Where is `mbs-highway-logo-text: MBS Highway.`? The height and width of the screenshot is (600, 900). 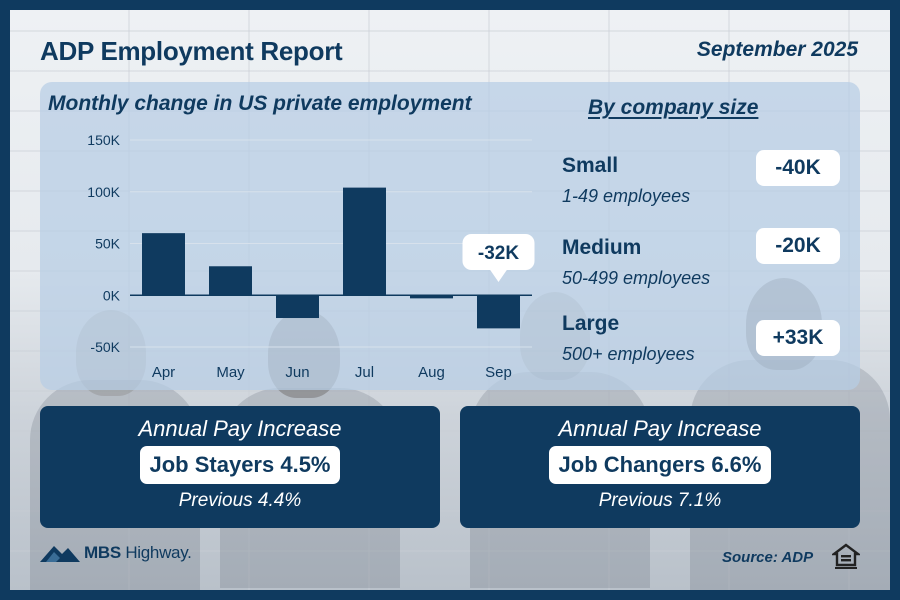 mbs-highway-logo-text: MBS Highway. is located at coordinates (138, 553).